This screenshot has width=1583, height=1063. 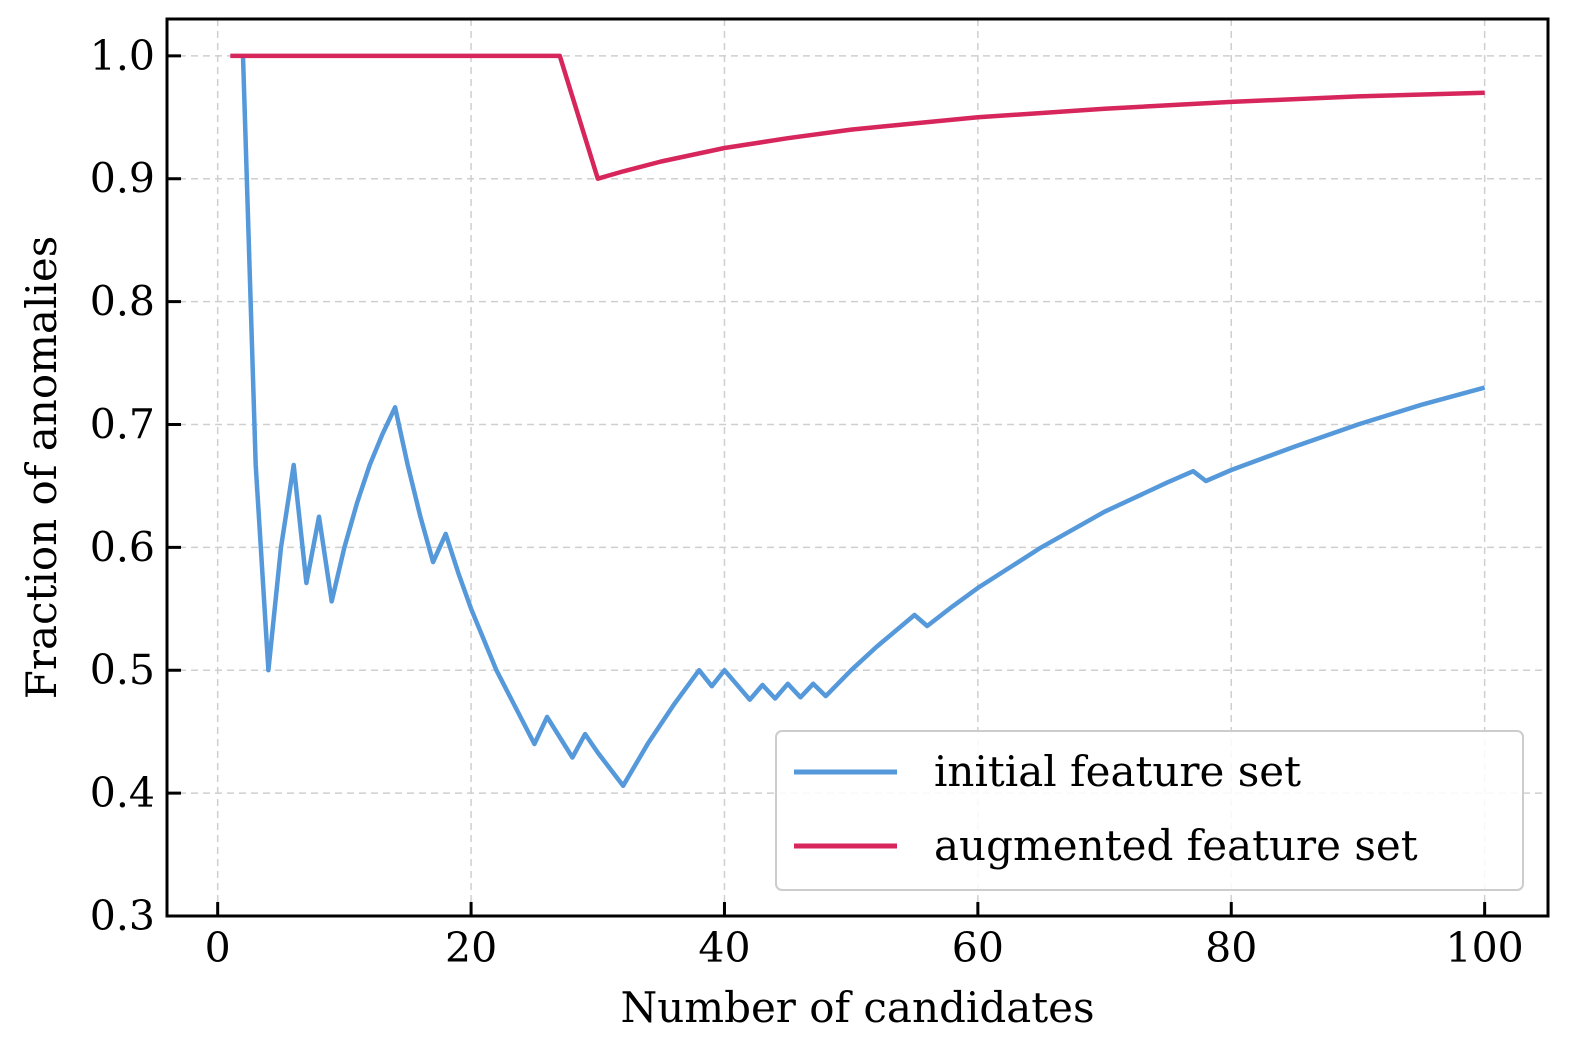 I want to click on legend-box, so click(x=1149, y=810).